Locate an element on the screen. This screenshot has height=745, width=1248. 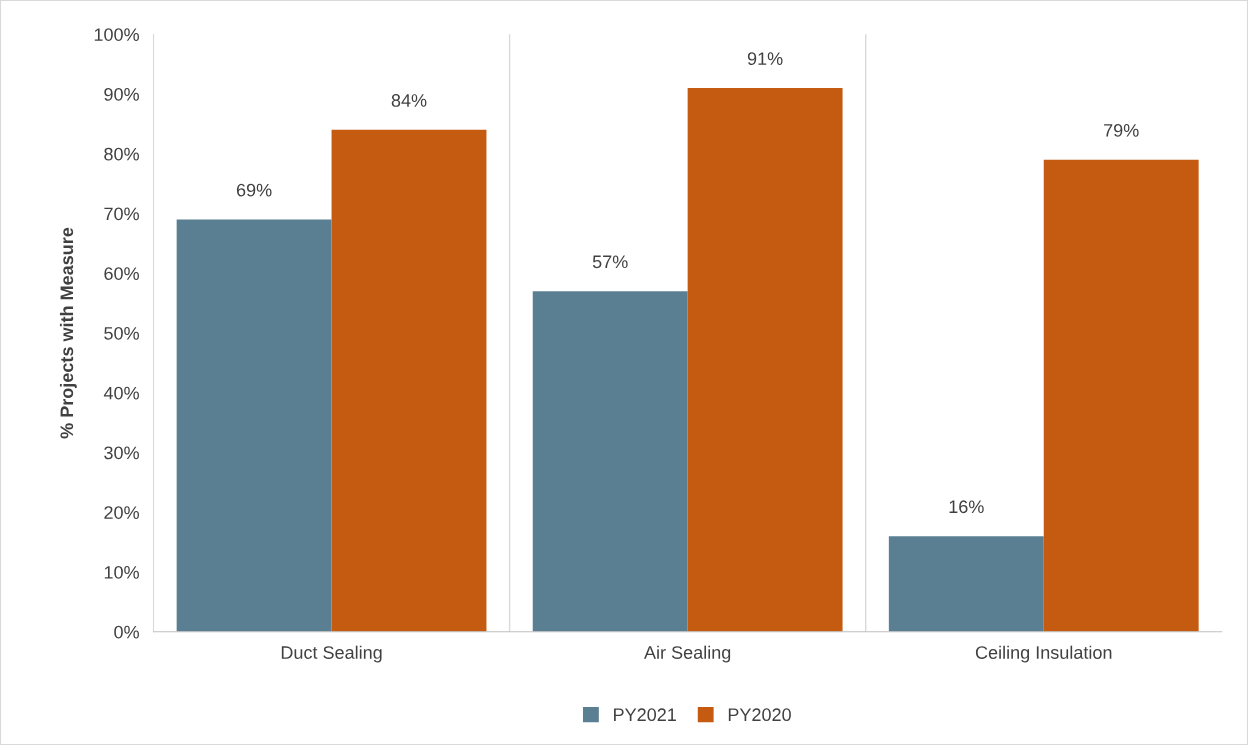
data-label: 69% is located at coordinates (254, 190).